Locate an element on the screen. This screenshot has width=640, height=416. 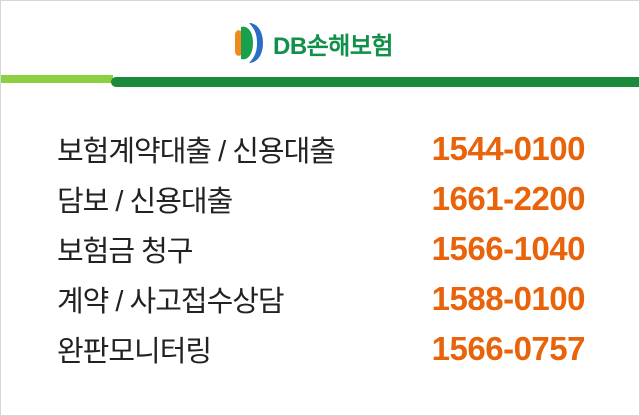
contact-row: 계약 / 사고접수상담 1588-0100 is located at coordinates (321, 299).